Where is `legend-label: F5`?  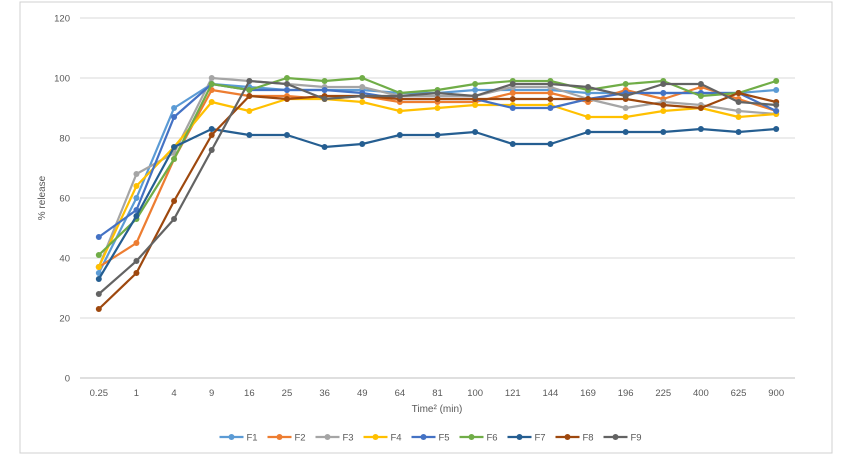
legend-label: F5 is located at coordinates (444, 438).